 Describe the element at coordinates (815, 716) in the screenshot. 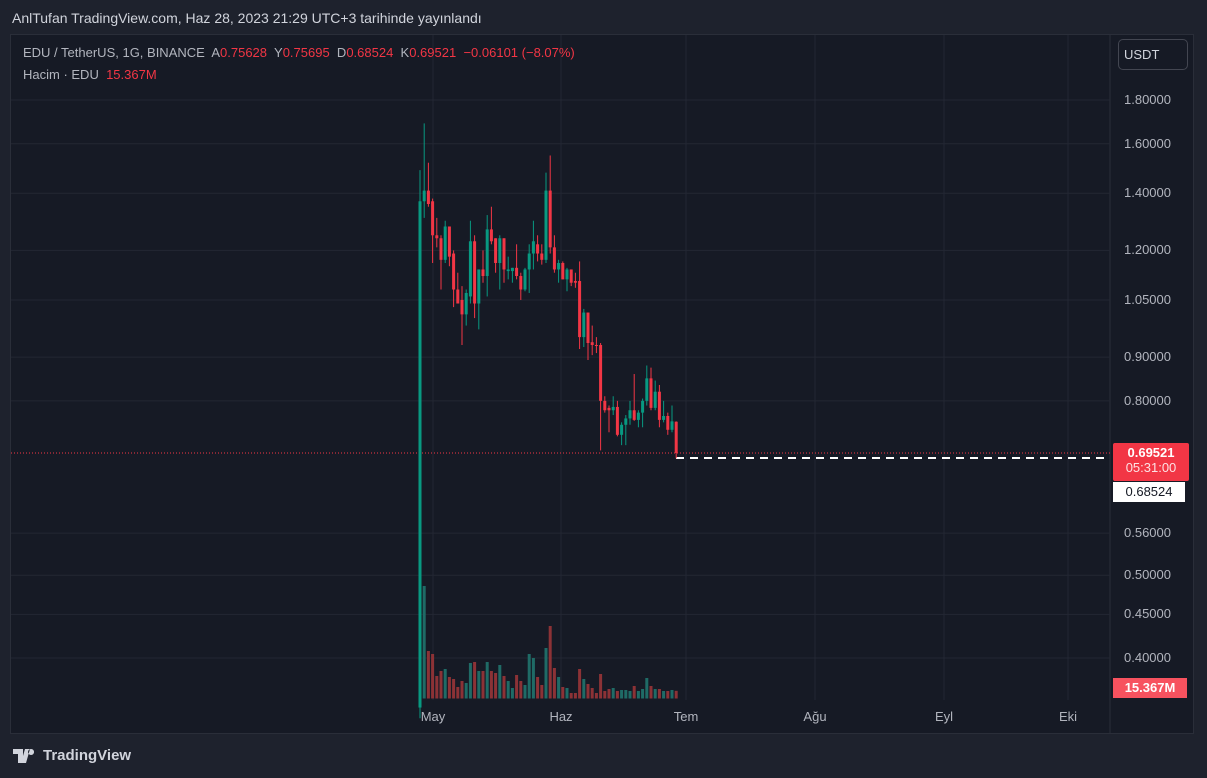

I see `time-tick-label: Ağu` at that location.